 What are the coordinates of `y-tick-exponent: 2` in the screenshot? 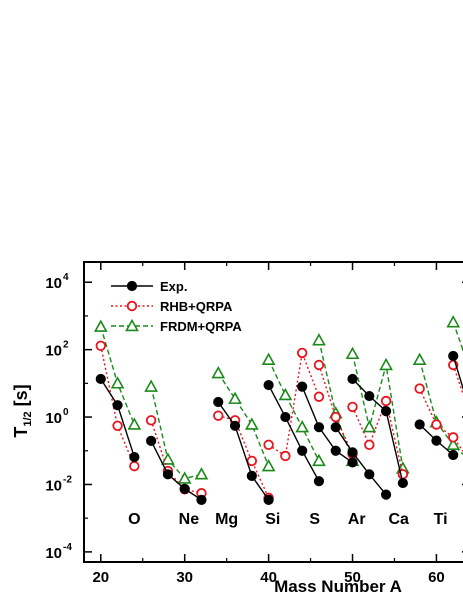 It's located at (66, 345).